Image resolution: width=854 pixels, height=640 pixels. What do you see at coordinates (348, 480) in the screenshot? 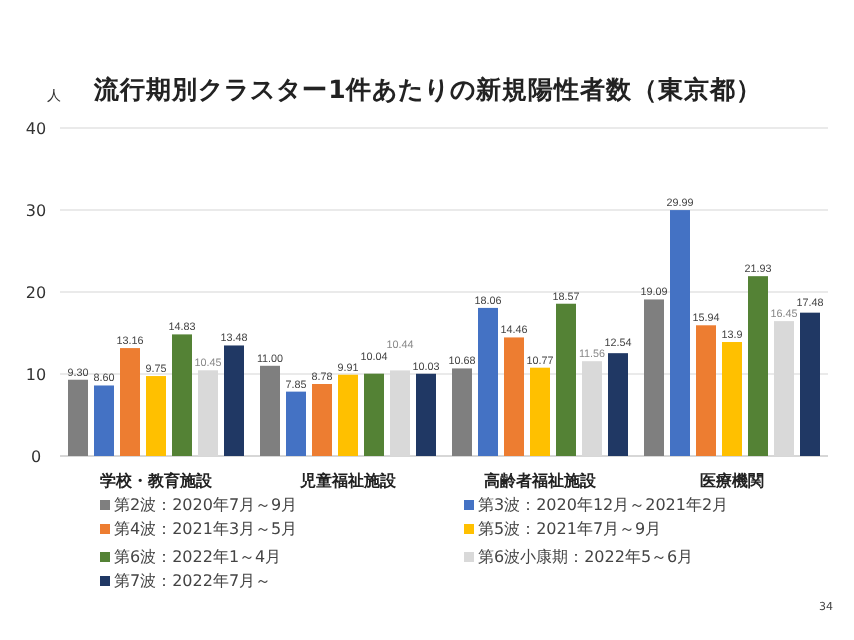
I see `x-tick-label: 児童福祉施設` at bounding box center [348, 480].